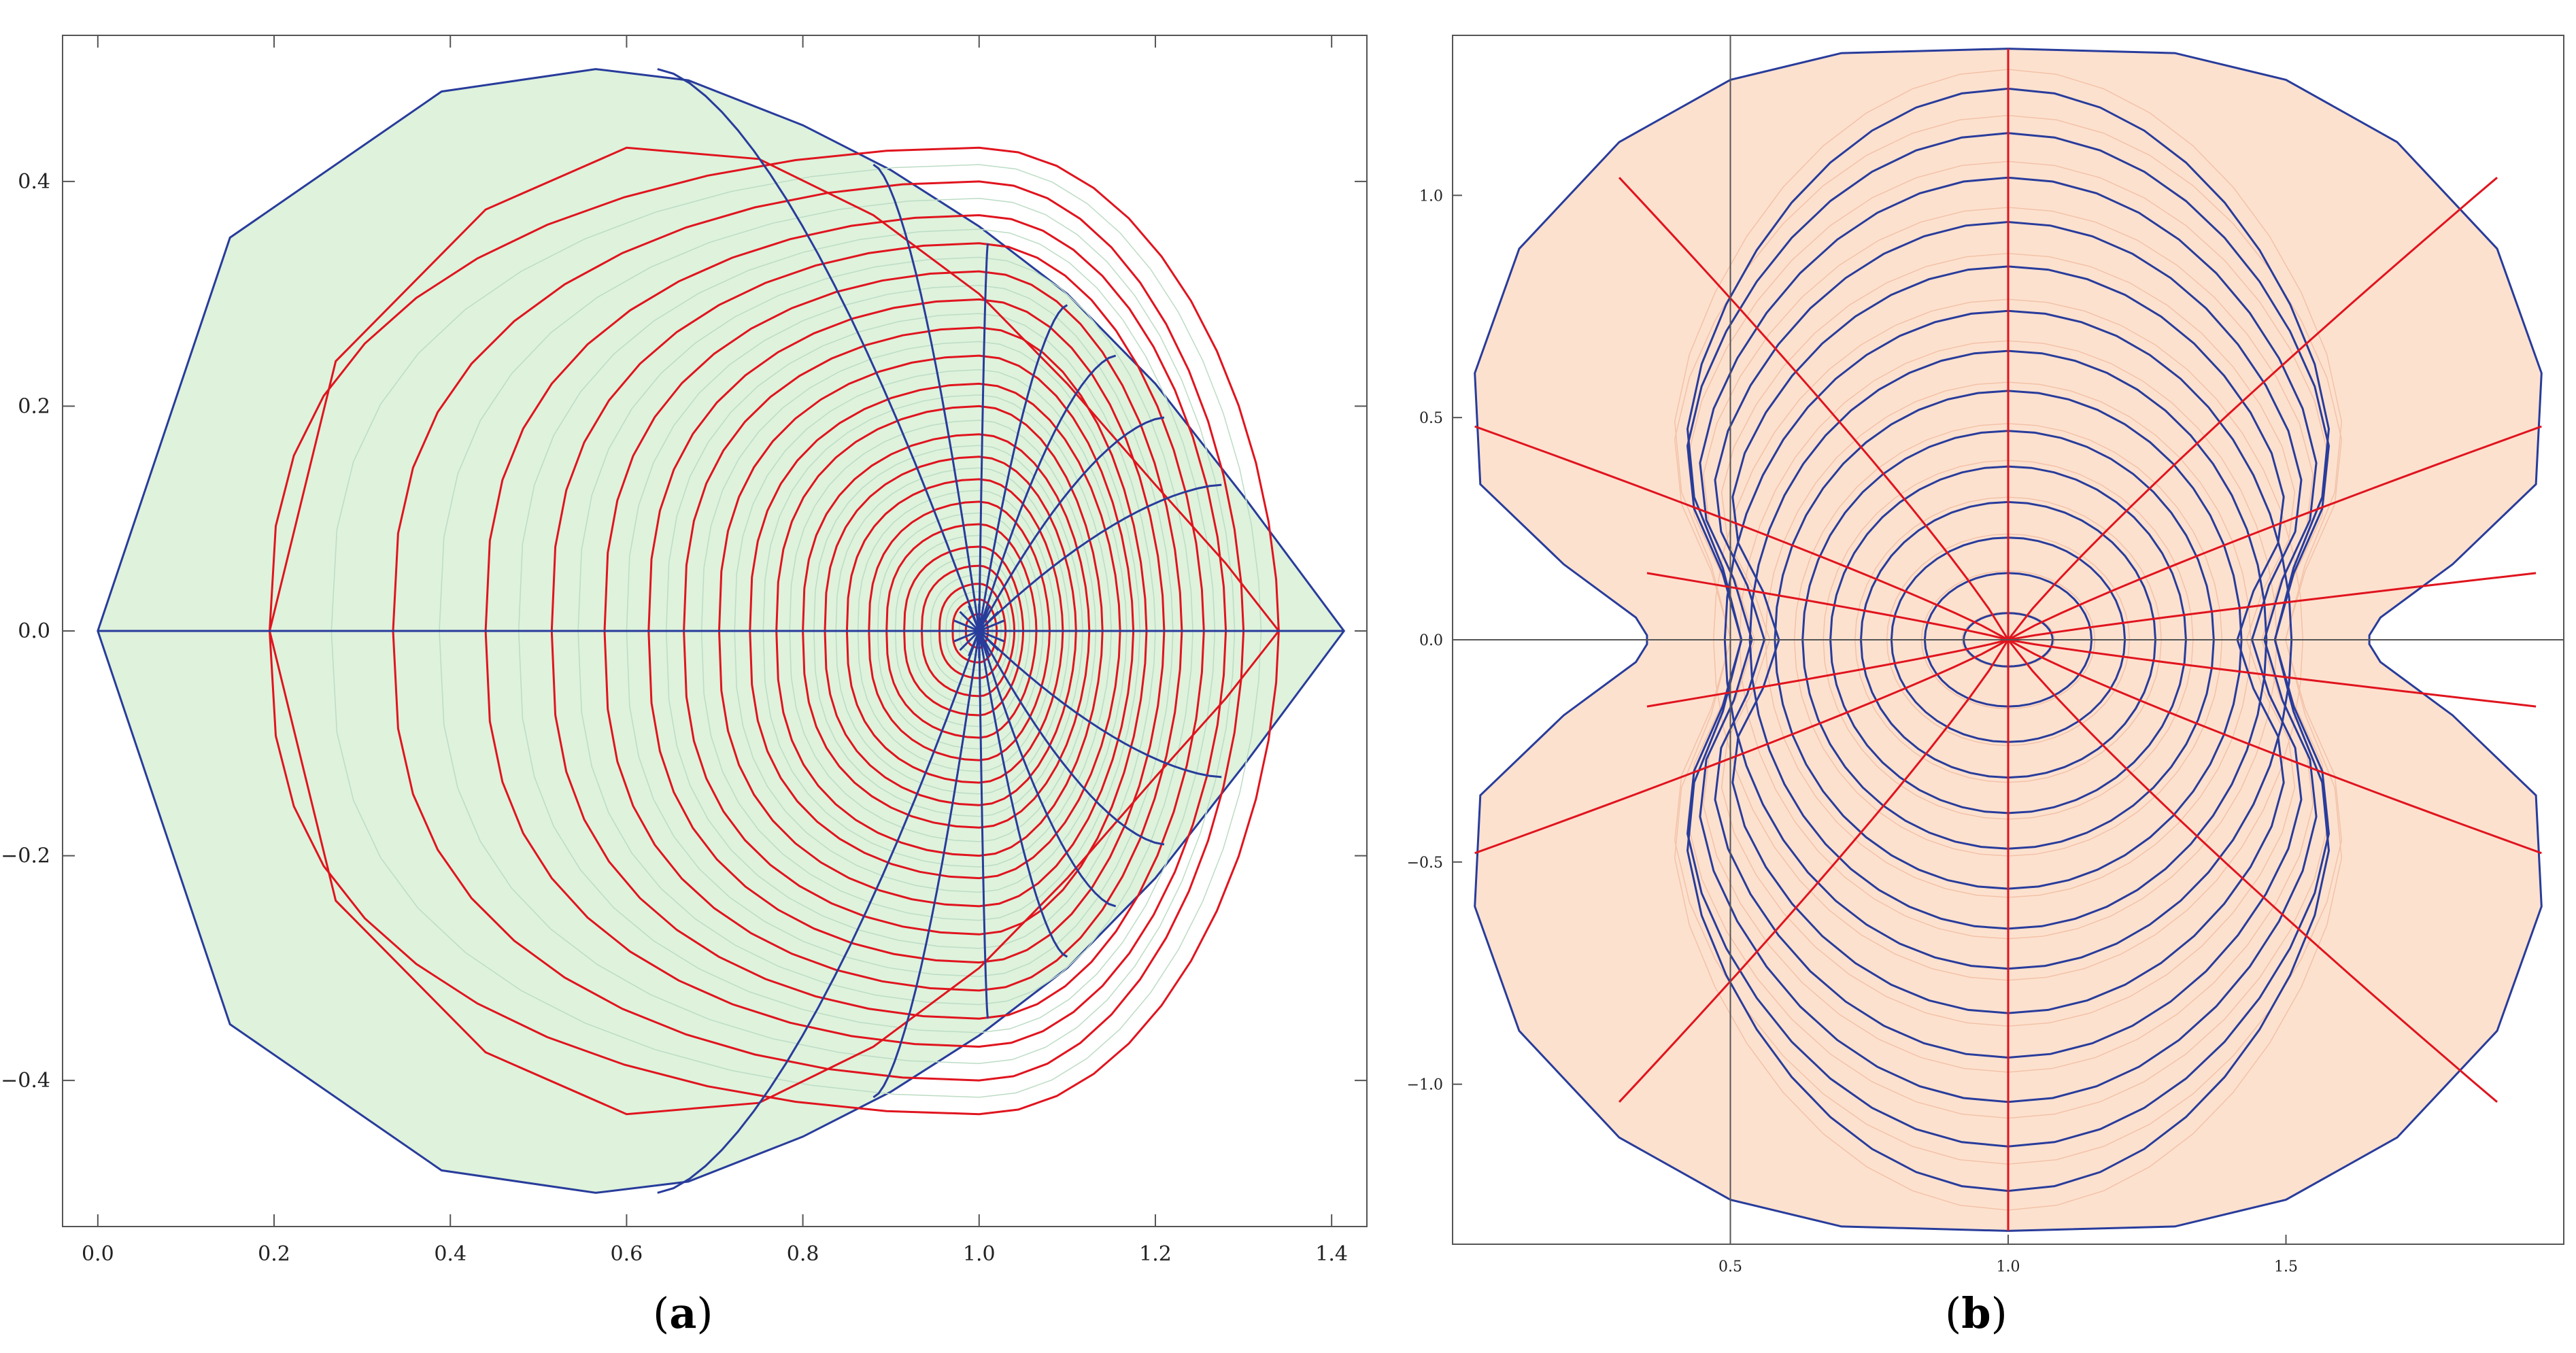  I want to click on panel-a-x-tick-label: 0.2, so click(274, 1254).